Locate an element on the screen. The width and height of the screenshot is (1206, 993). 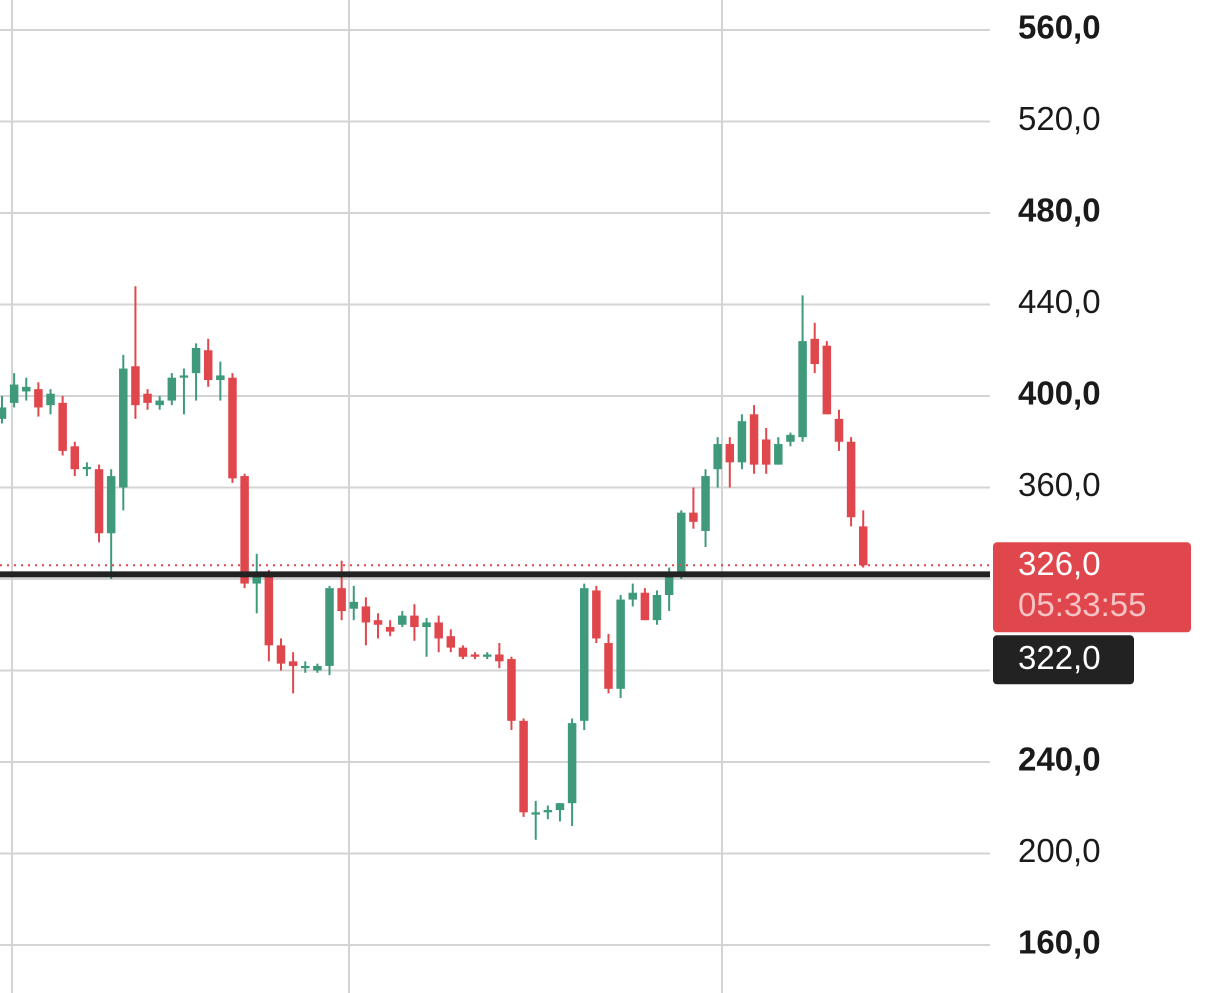
last-price-label: 326,0 is located at coordinates (1059, 563).